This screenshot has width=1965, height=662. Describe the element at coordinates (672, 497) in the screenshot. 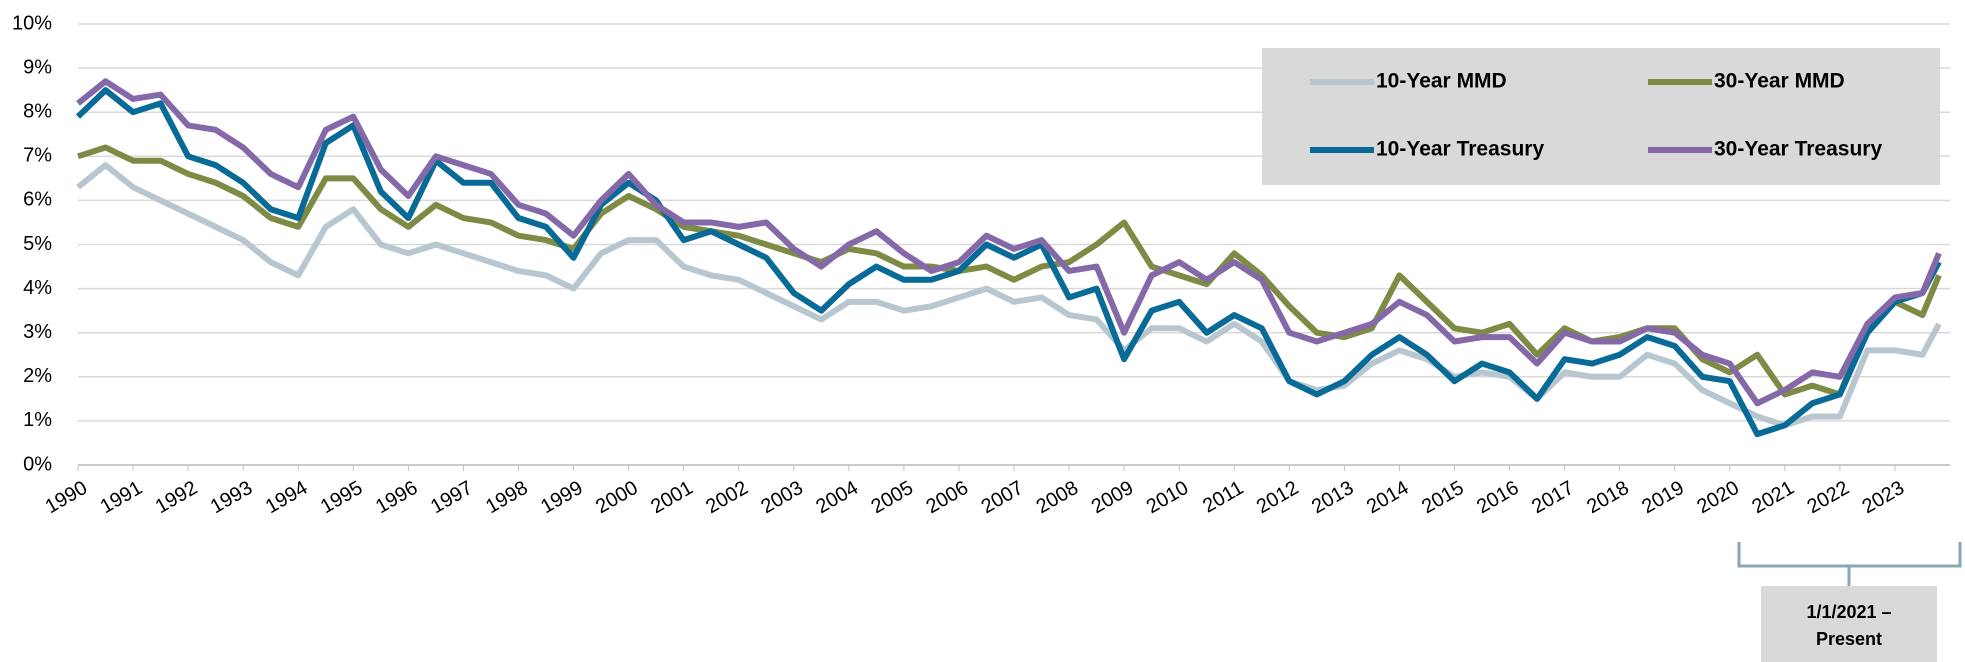

I see `x-tick-label: 2001` at that location.